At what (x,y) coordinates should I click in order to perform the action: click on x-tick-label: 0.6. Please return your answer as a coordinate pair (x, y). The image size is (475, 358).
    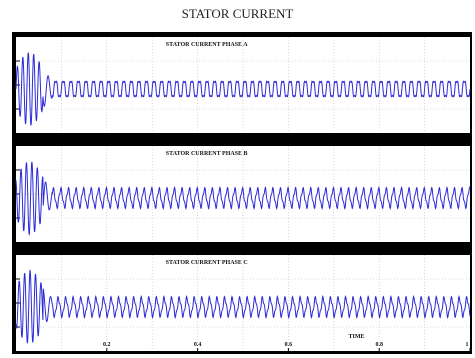
    Looking at the image, I should click on (289, 345).